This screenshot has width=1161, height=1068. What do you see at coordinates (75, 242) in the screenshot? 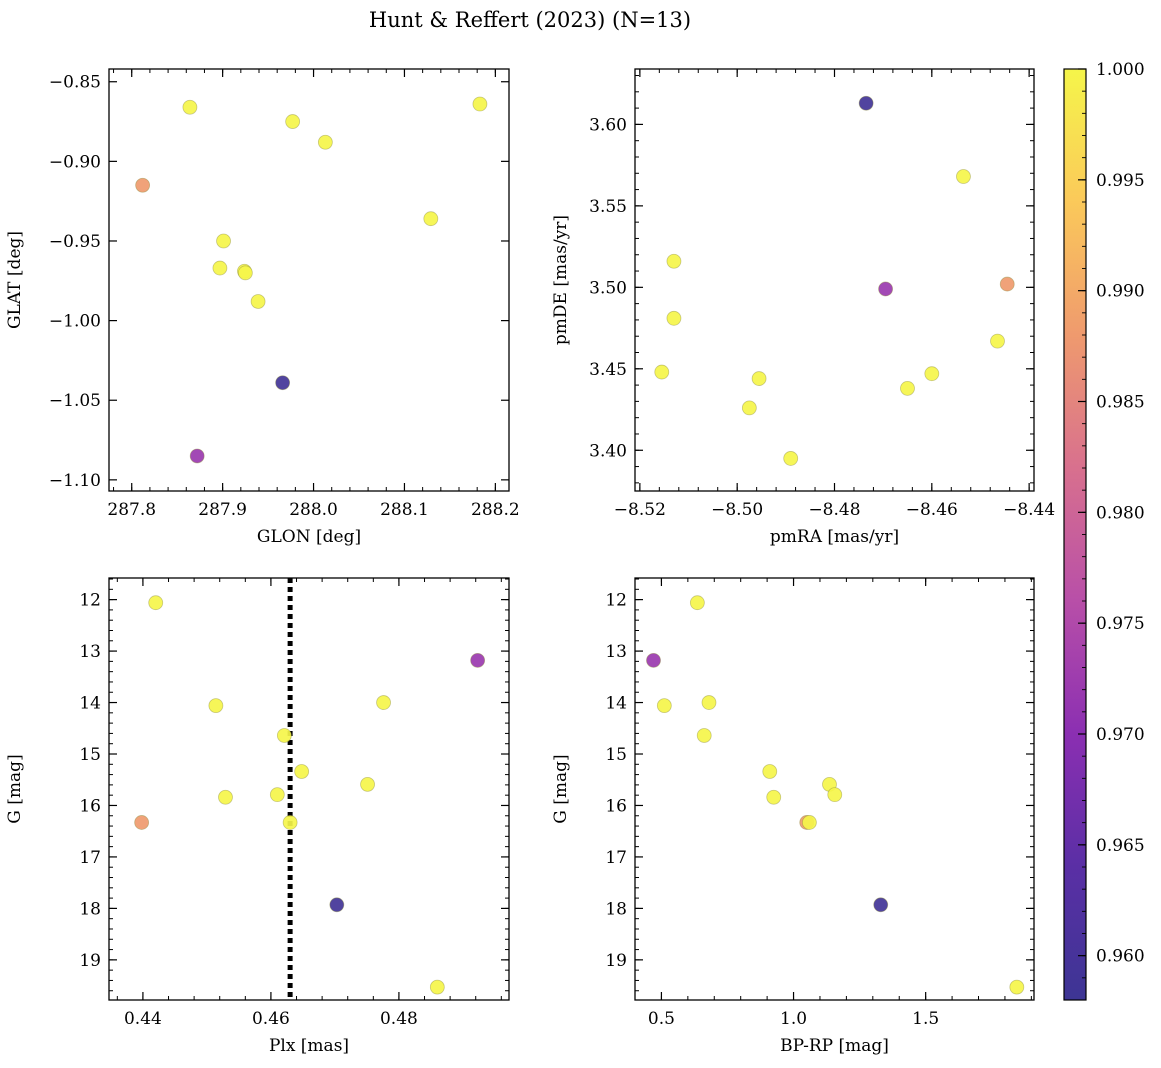
I see `y-tick-label: −0.95` at bounding box center [75, 242].